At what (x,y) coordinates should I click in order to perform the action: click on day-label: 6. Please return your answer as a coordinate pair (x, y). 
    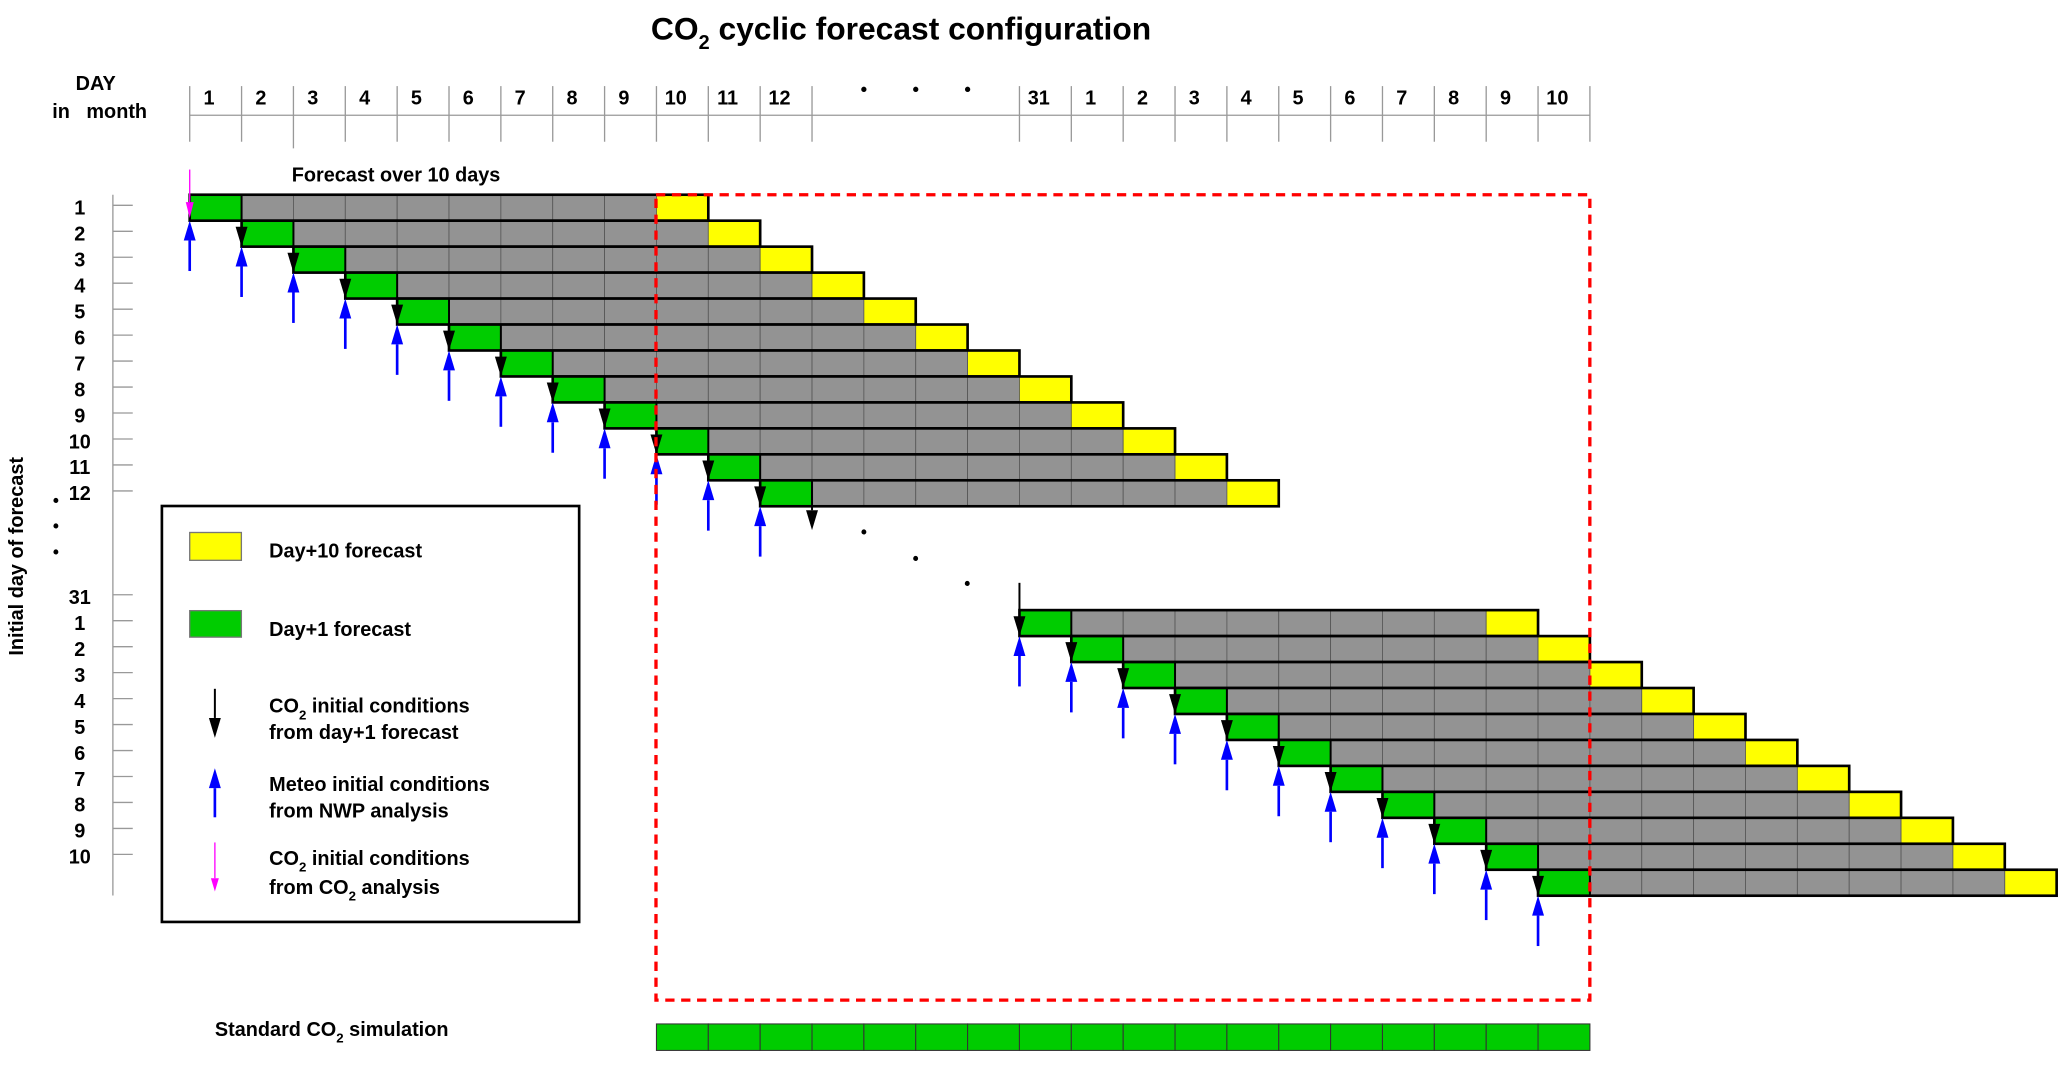
    Looking at the image, I should click on (1349, 99).